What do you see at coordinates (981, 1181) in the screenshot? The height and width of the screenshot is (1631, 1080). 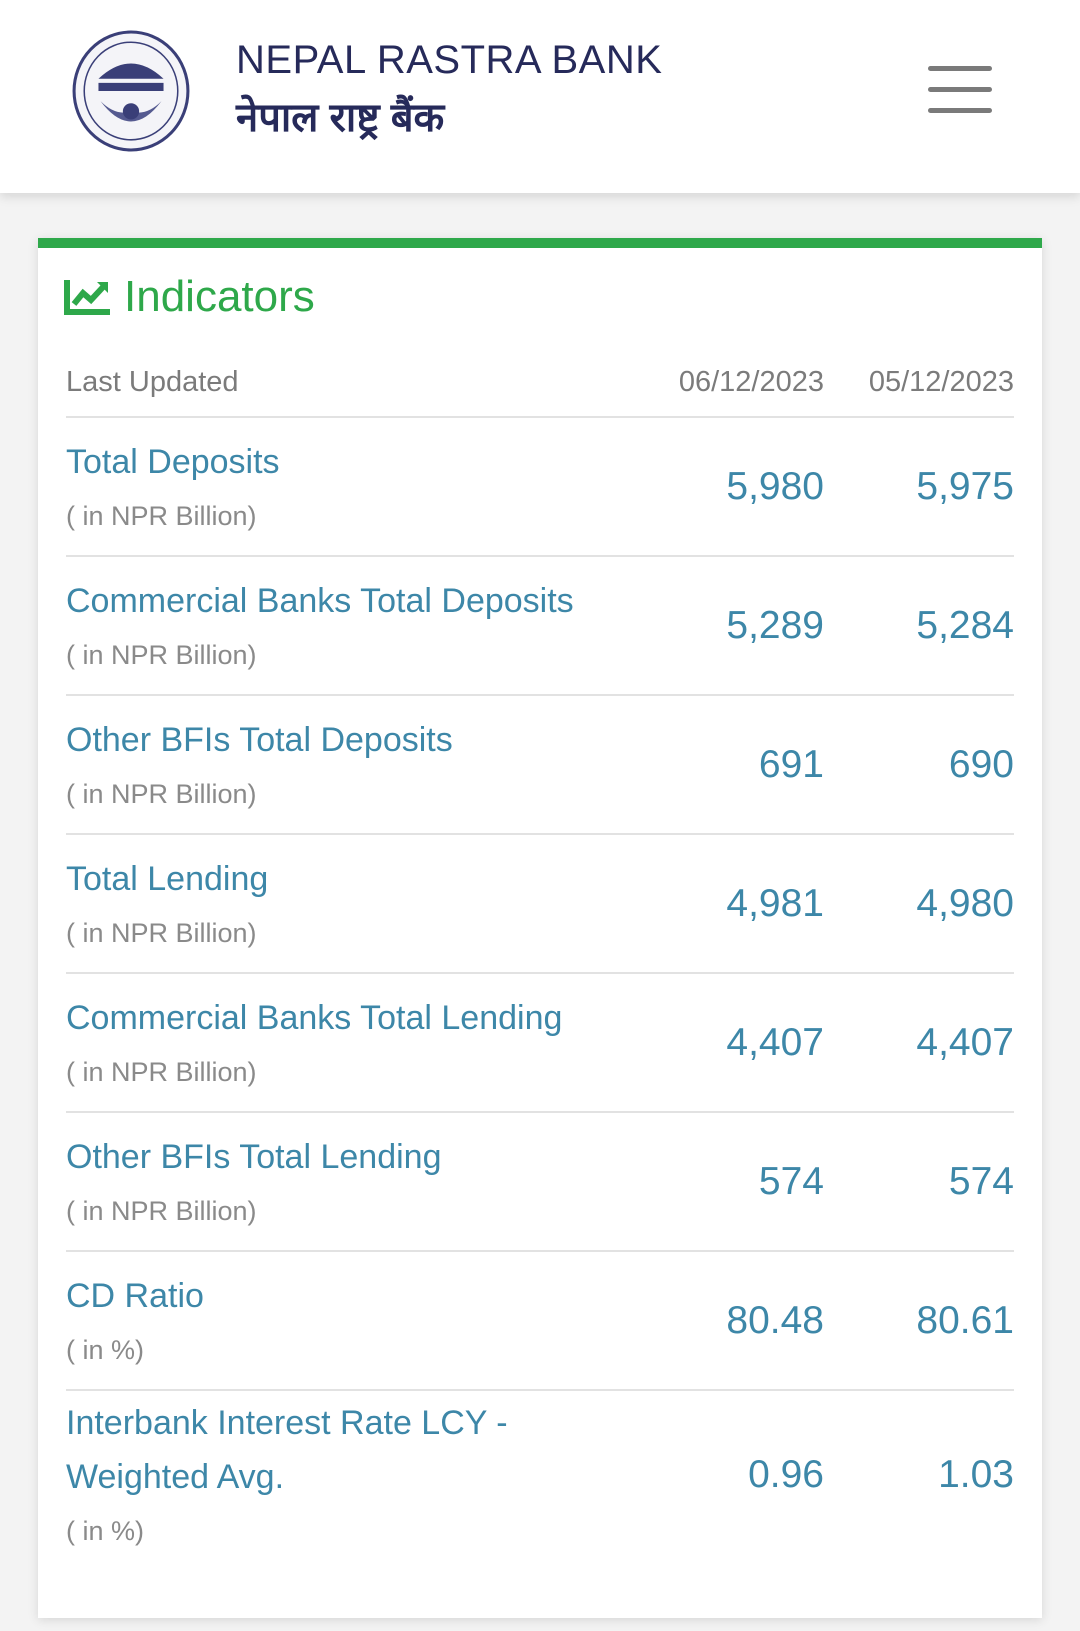 I see `indicator-value-2: 574` at bounding box center [981, 1181].